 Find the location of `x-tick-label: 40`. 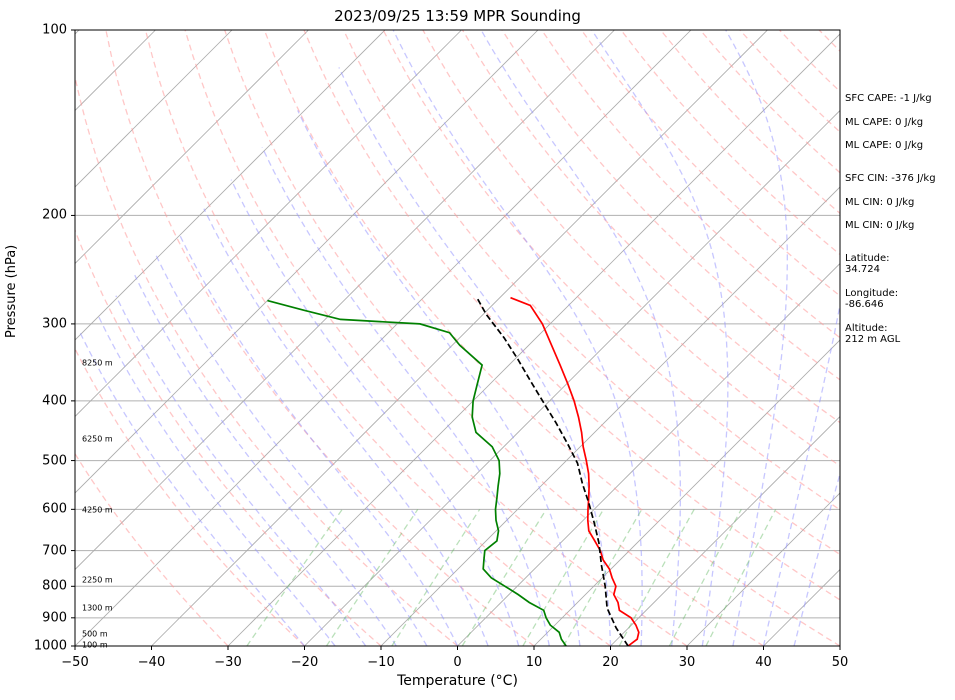

x-tick-label: 40 is located at coordinates (763, 662).